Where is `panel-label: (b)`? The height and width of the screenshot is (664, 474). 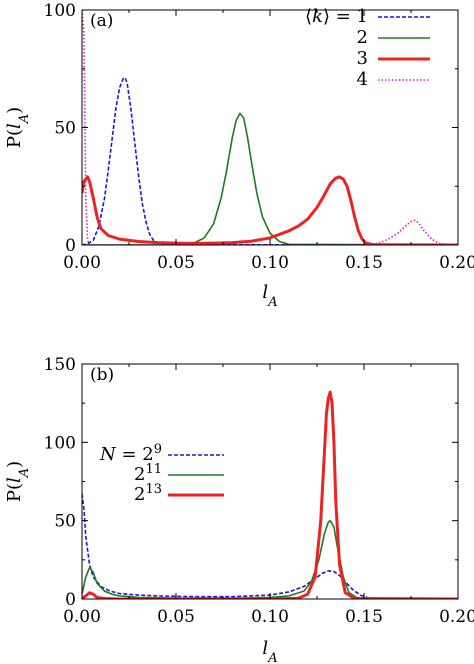 panel-label: (b) is located at coordinates (102, 375).